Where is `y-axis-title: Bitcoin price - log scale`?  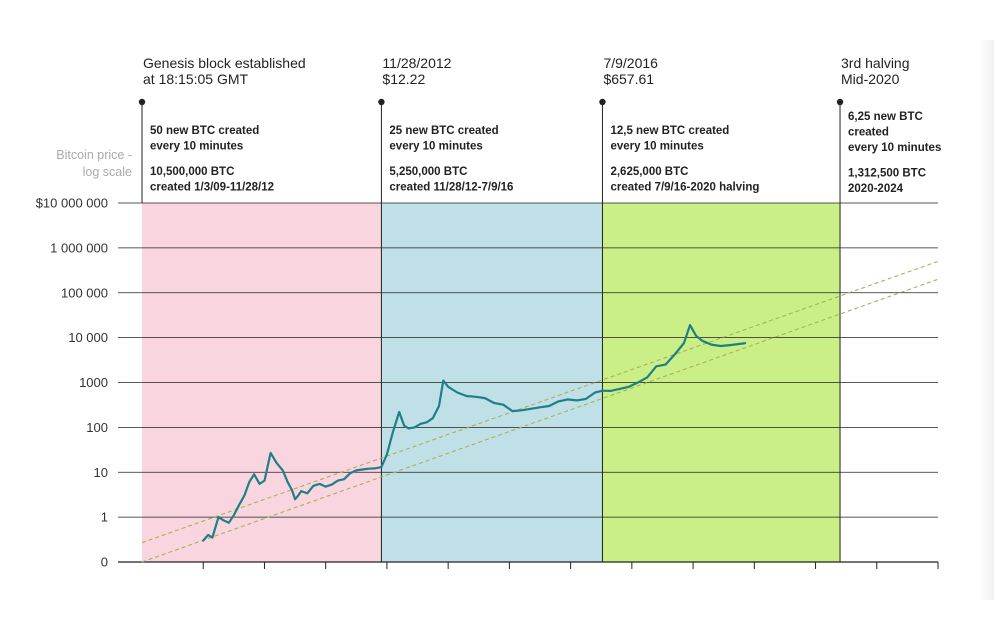 y-axis-title: Bitcoin price - log scale is located at coordinates (94, 163).